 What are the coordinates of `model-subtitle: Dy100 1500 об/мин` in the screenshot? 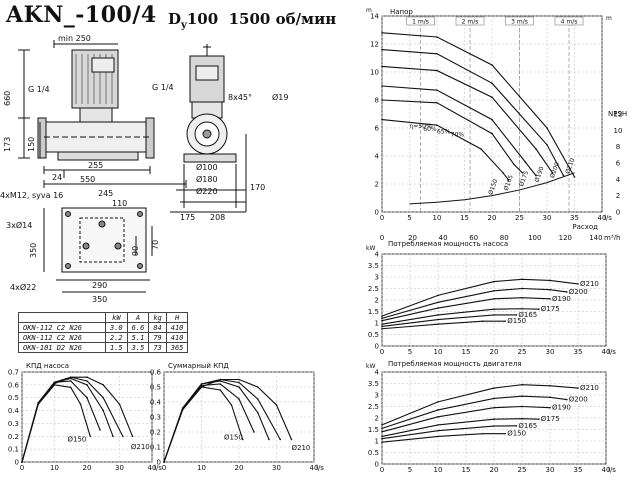 It's located at (252, 20).